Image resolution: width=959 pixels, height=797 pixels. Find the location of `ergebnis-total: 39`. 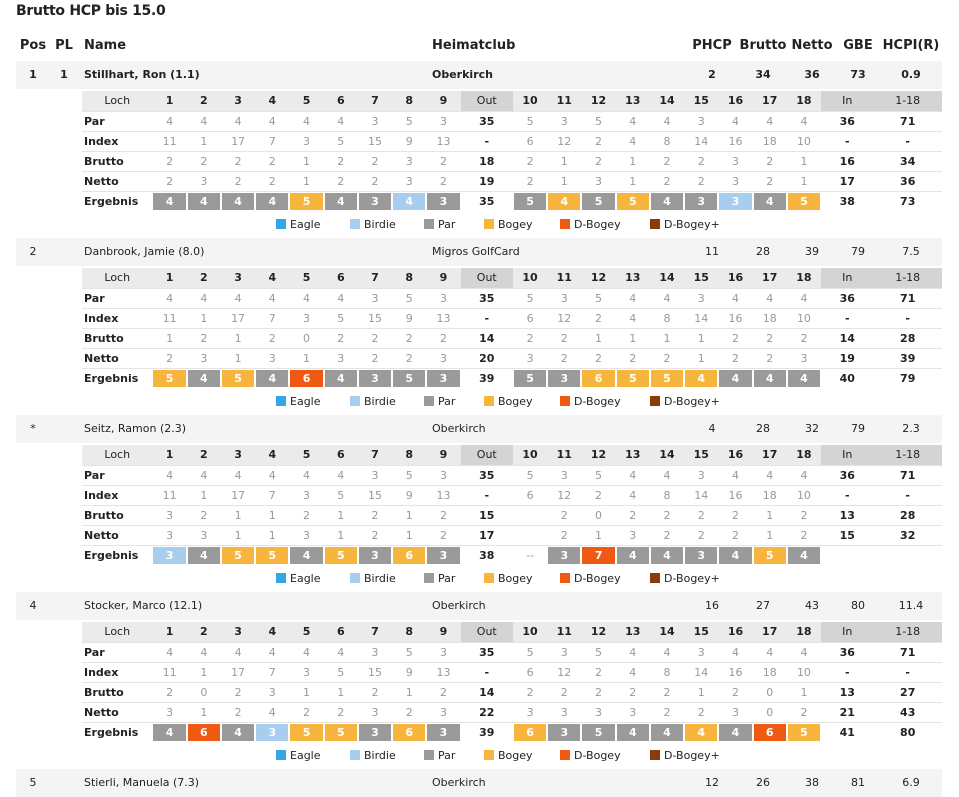

ergebnis-total: 39 is located at coordinates (487, 732).